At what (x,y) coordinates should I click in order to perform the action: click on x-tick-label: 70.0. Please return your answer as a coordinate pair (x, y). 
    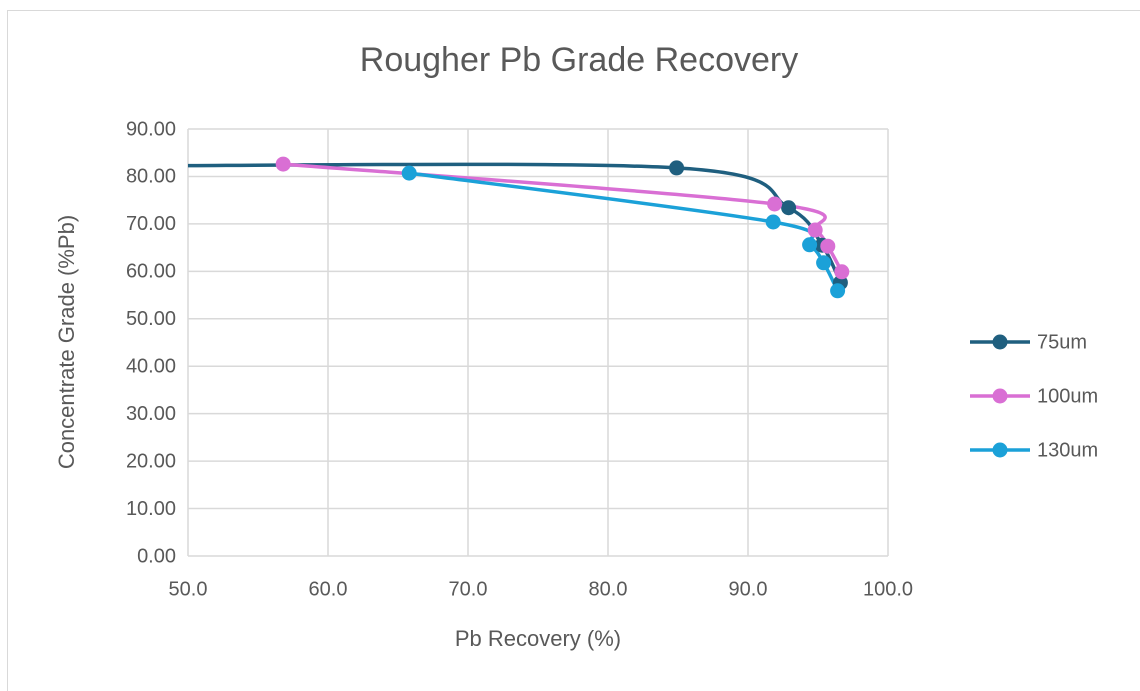
    Looking at the image, I should click on (468, 589).